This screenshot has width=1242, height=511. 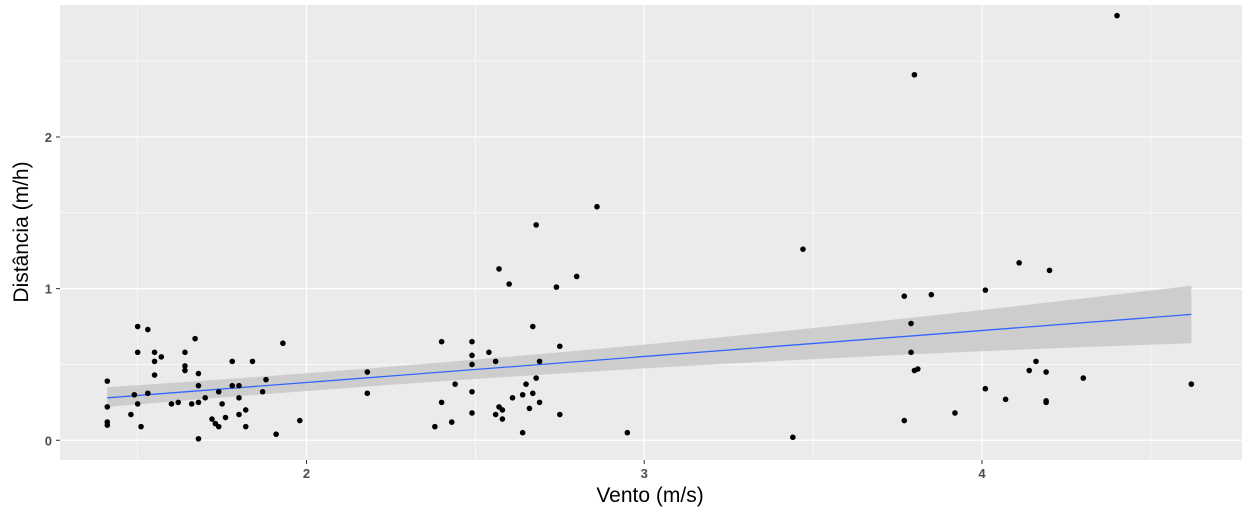 What do you see at coordinates (306, 473) in the screenshot?
I see `x-tick-label: 2` at bounding box center [306, 473].